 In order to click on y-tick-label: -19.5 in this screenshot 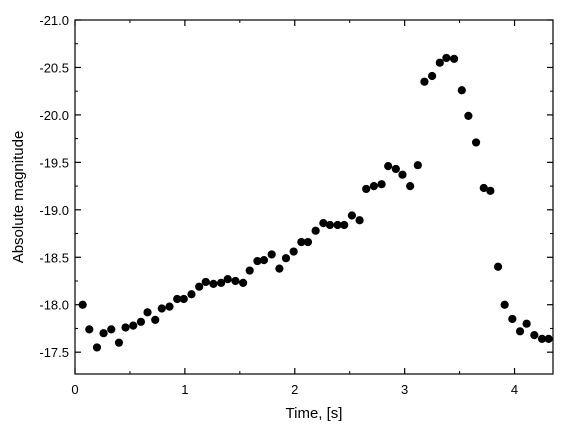, I will do `click(54, 162)`.